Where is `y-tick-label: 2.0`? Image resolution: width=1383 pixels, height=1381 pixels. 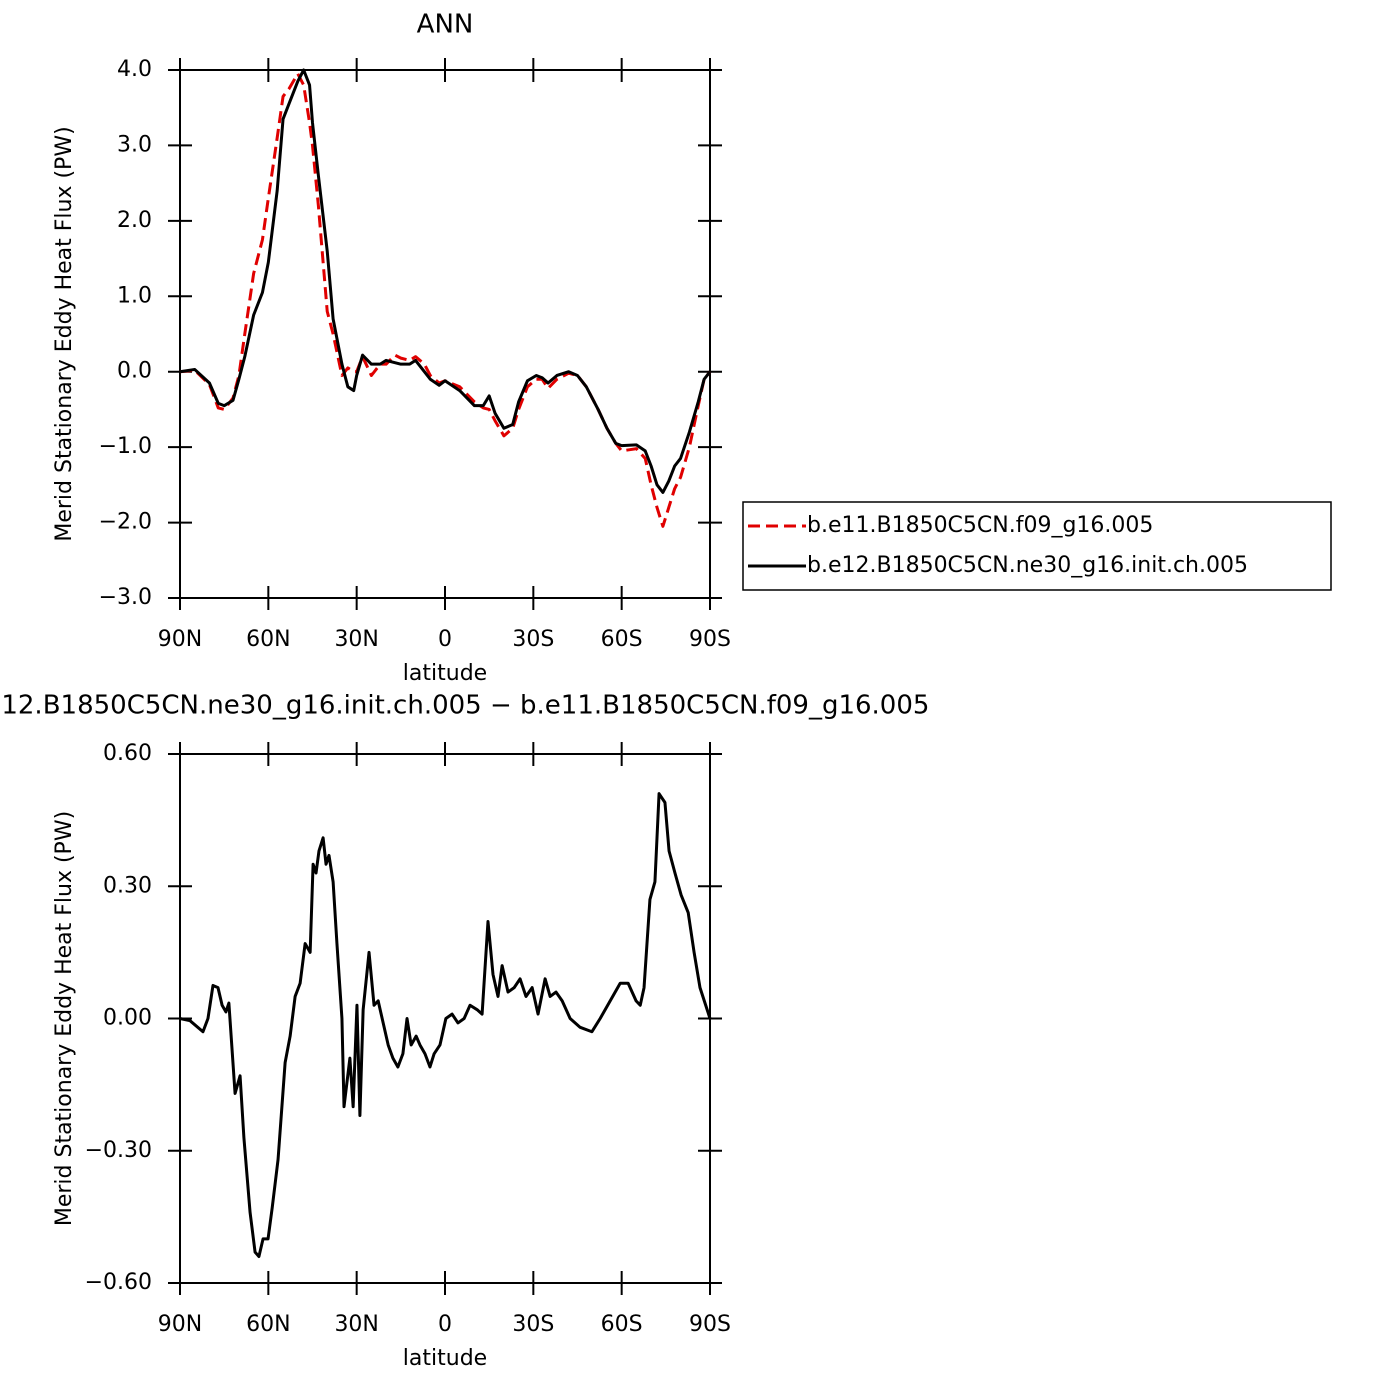
y-tick-label: 2.0 is located at coordinates (134, 220).